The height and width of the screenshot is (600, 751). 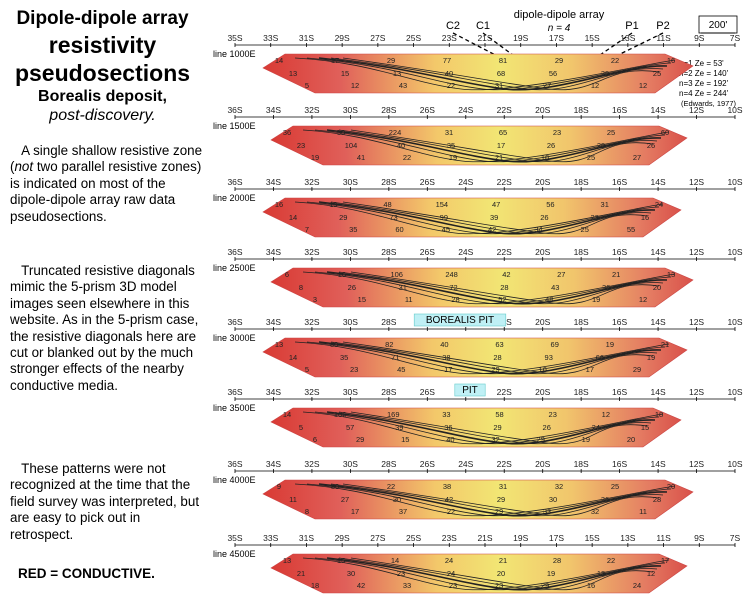 What do you see at coordinates (279, 344) in the screenshot?
I see `apparent-resistivity-value: 13` at bounding box center [279, 344].